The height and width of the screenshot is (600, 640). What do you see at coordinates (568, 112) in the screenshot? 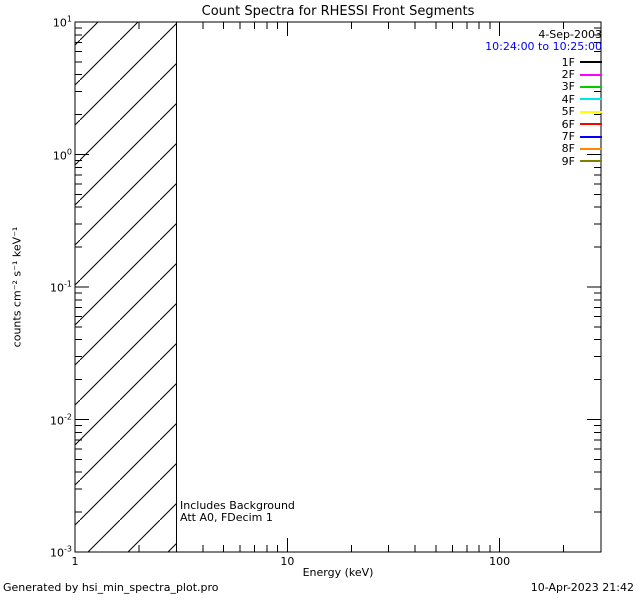
I see `legend-entry-label: 5F` at bounding box center [568, 112].